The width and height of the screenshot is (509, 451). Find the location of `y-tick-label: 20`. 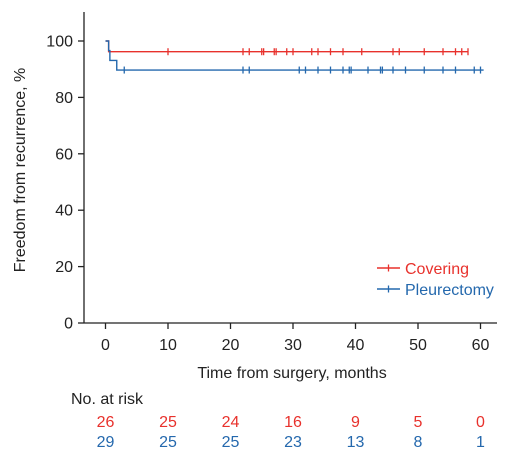

y-tick-label: 20 is located at coordinates (64, 267).